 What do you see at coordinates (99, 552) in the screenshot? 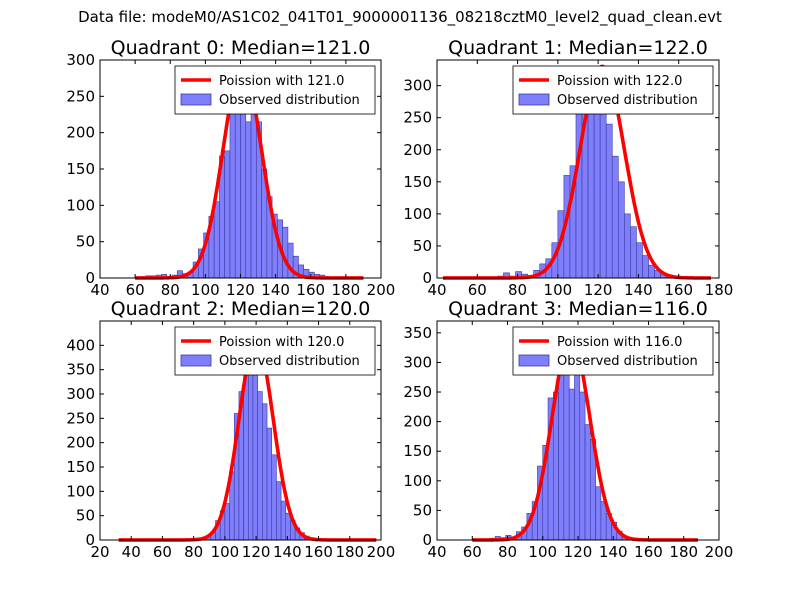
I see `x-tick-label: 20` at bounding box center [99, 552].